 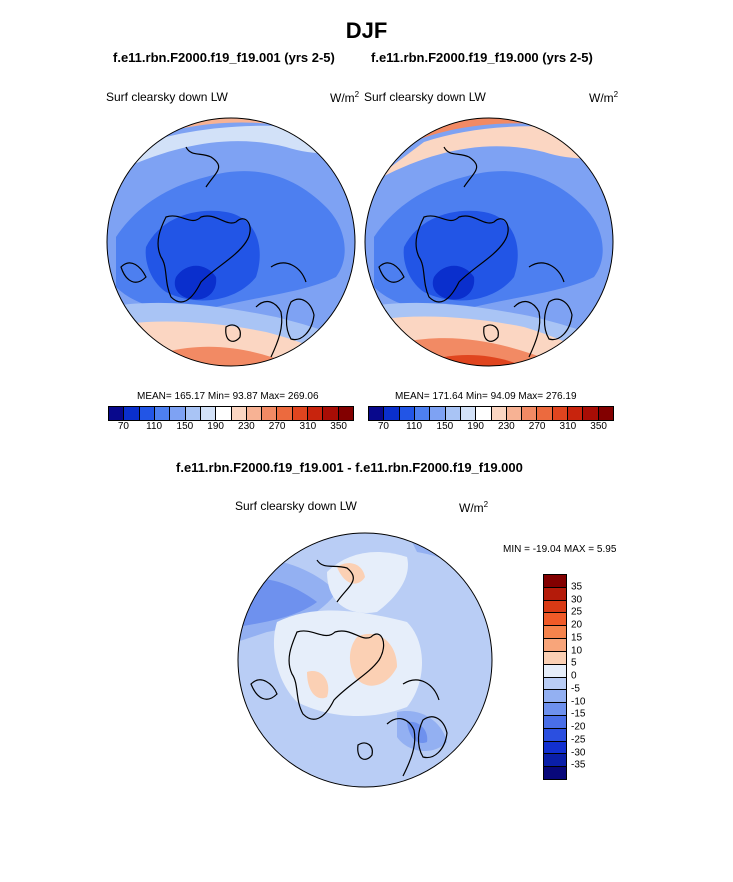 I want to click on colorbar-tick-label: 25, so click(x=577, y=612).